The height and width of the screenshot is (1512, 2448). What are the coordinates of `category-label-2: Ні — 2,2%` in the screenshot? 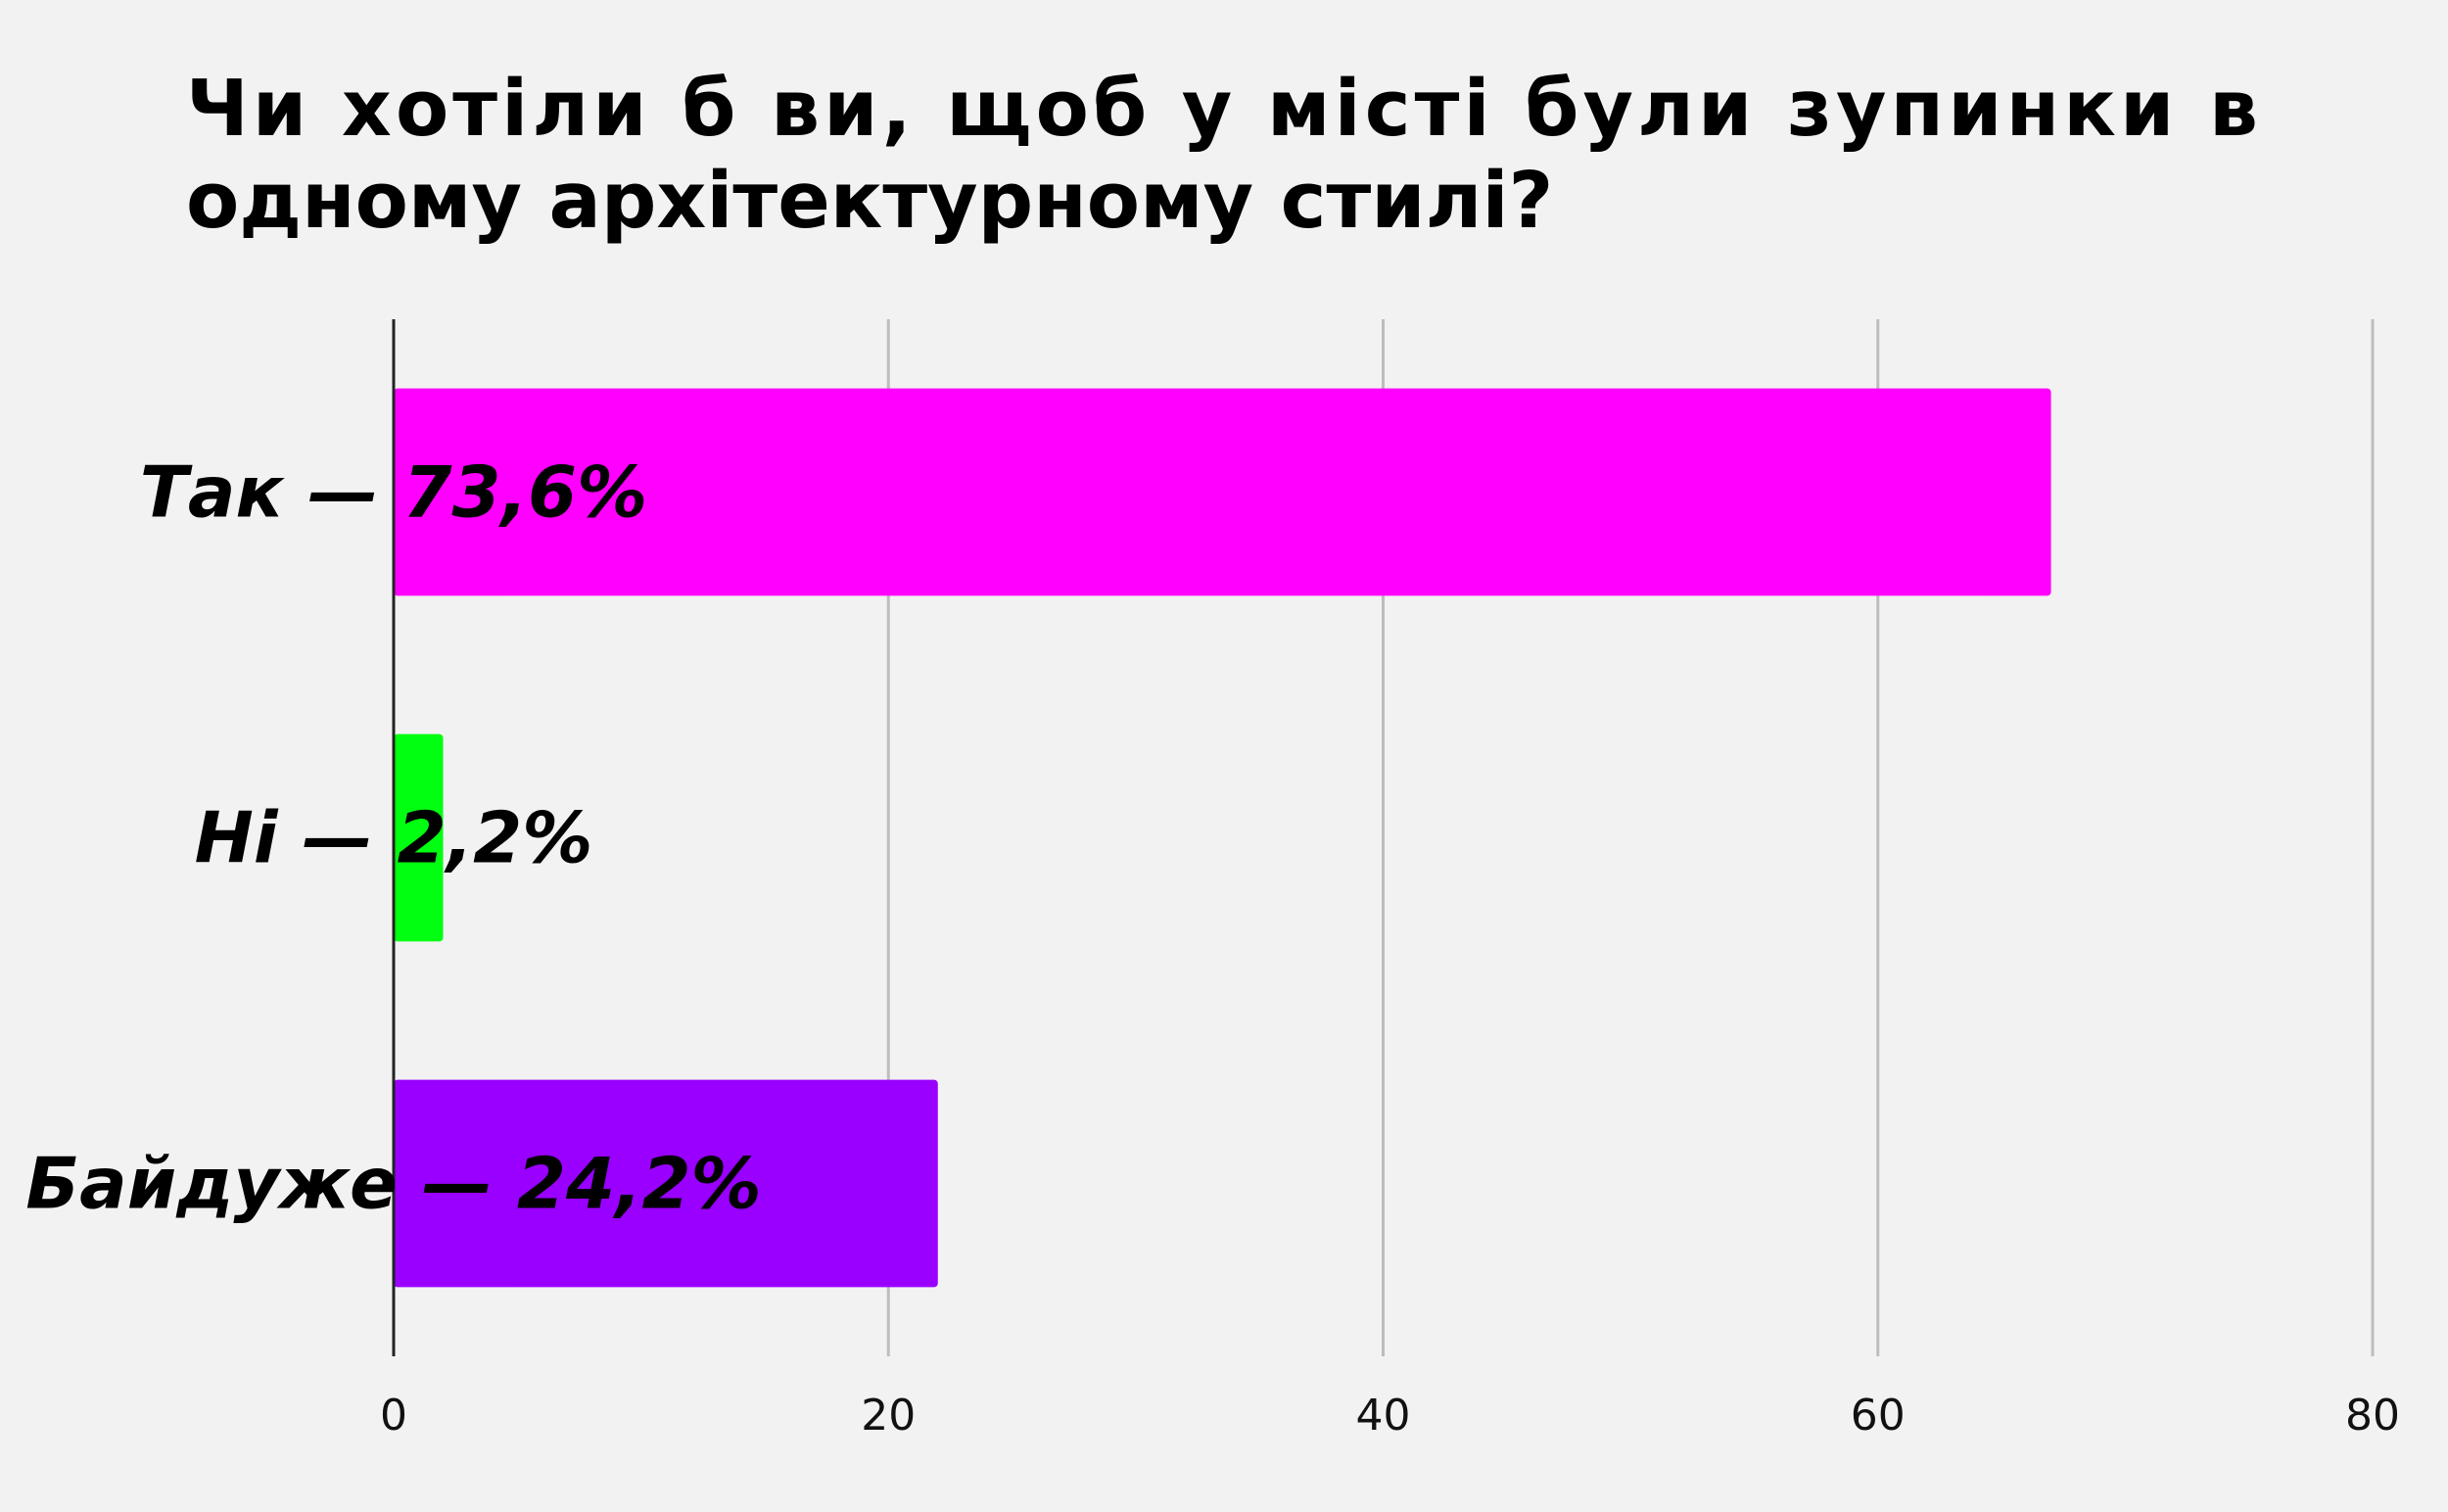 It's located at (394, 838).